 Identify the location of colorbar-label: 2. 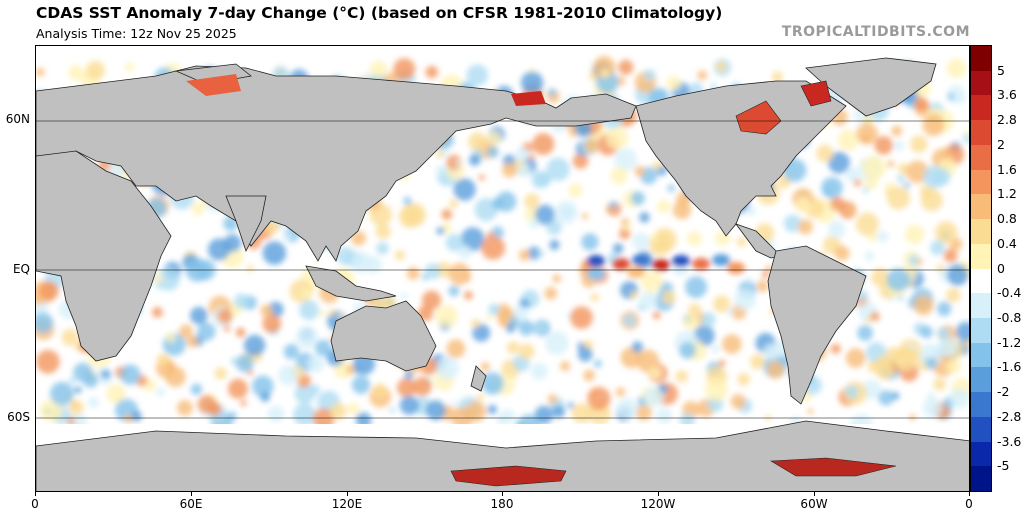
(1001, 144).